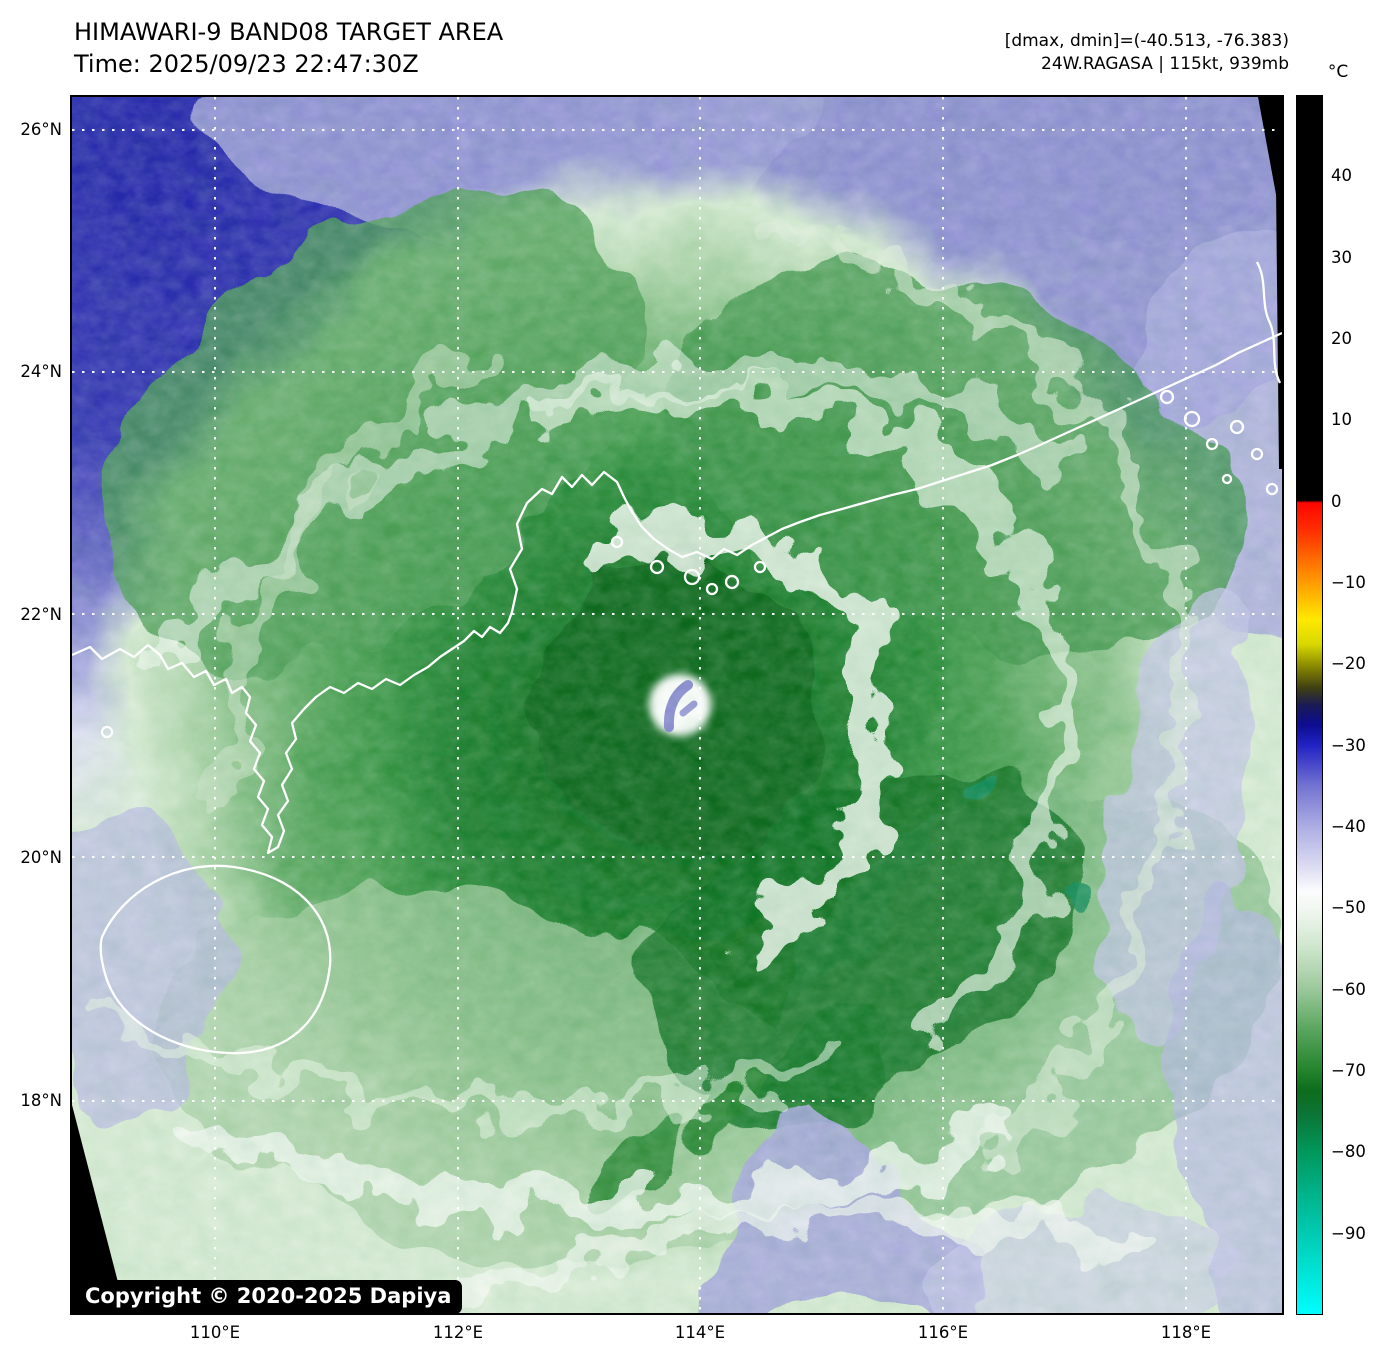  I want to click on colorbar-tick: −70, so click(1348, 1070).